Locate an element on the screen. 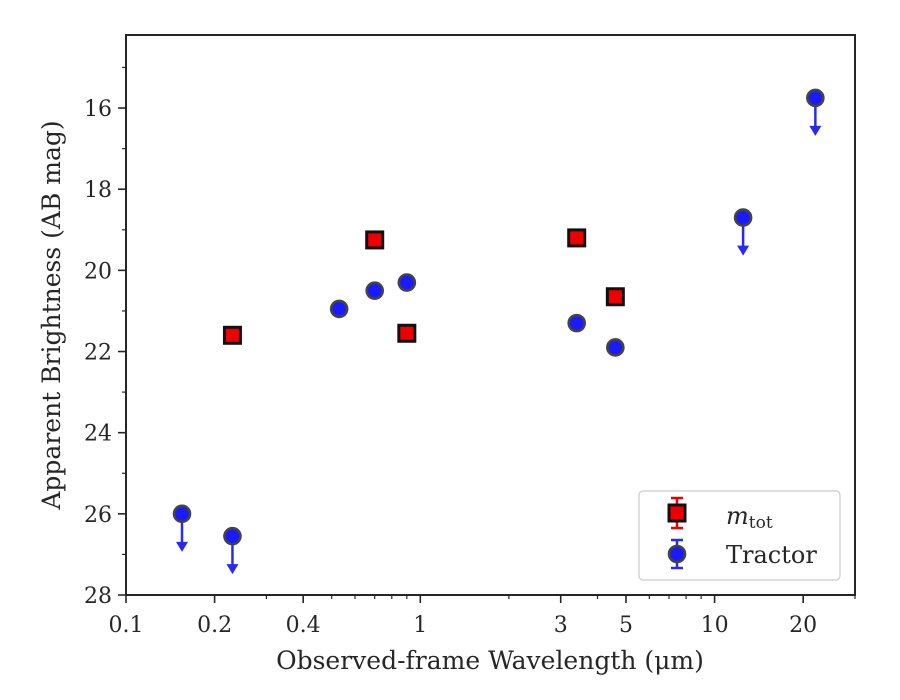 This screenshot has width=900, height=700. y-tick-label: 26 is located at coordinates (98, 515).